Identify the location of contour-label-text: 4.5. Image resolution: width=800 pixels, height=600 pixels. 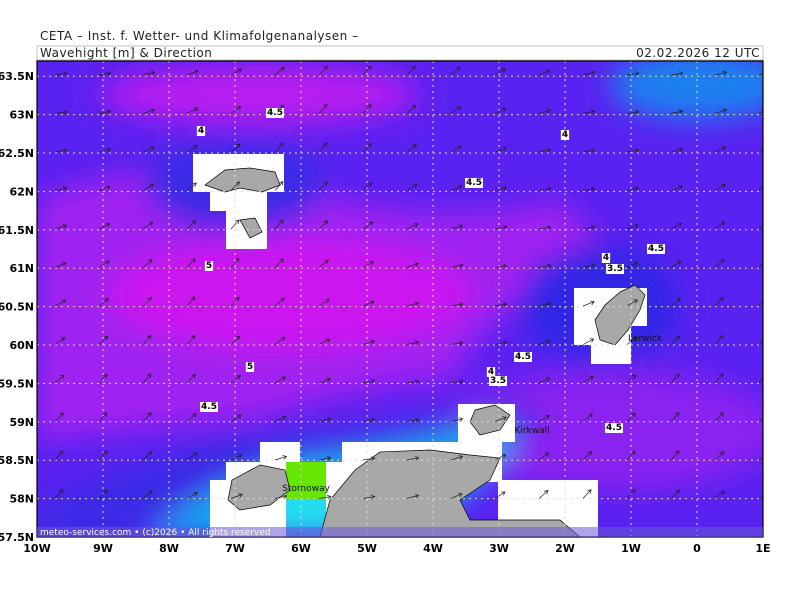
(474, 183).